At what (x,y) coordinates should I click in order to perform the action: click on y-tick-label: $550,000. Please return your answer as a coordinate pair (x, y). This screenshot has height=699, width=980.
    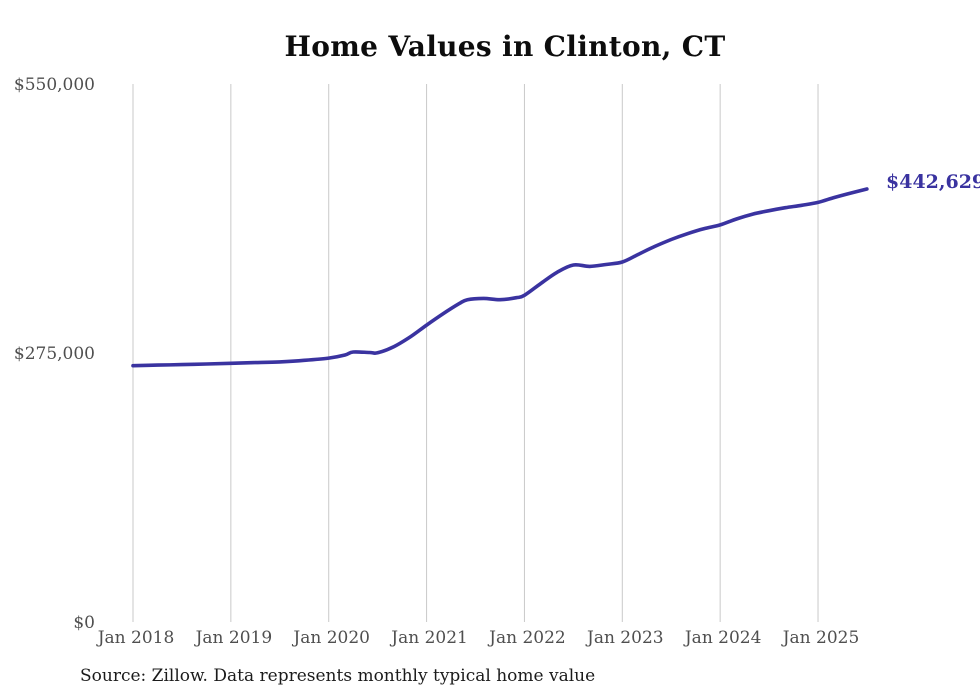
    Looking at the image, I should click on (54, 85).